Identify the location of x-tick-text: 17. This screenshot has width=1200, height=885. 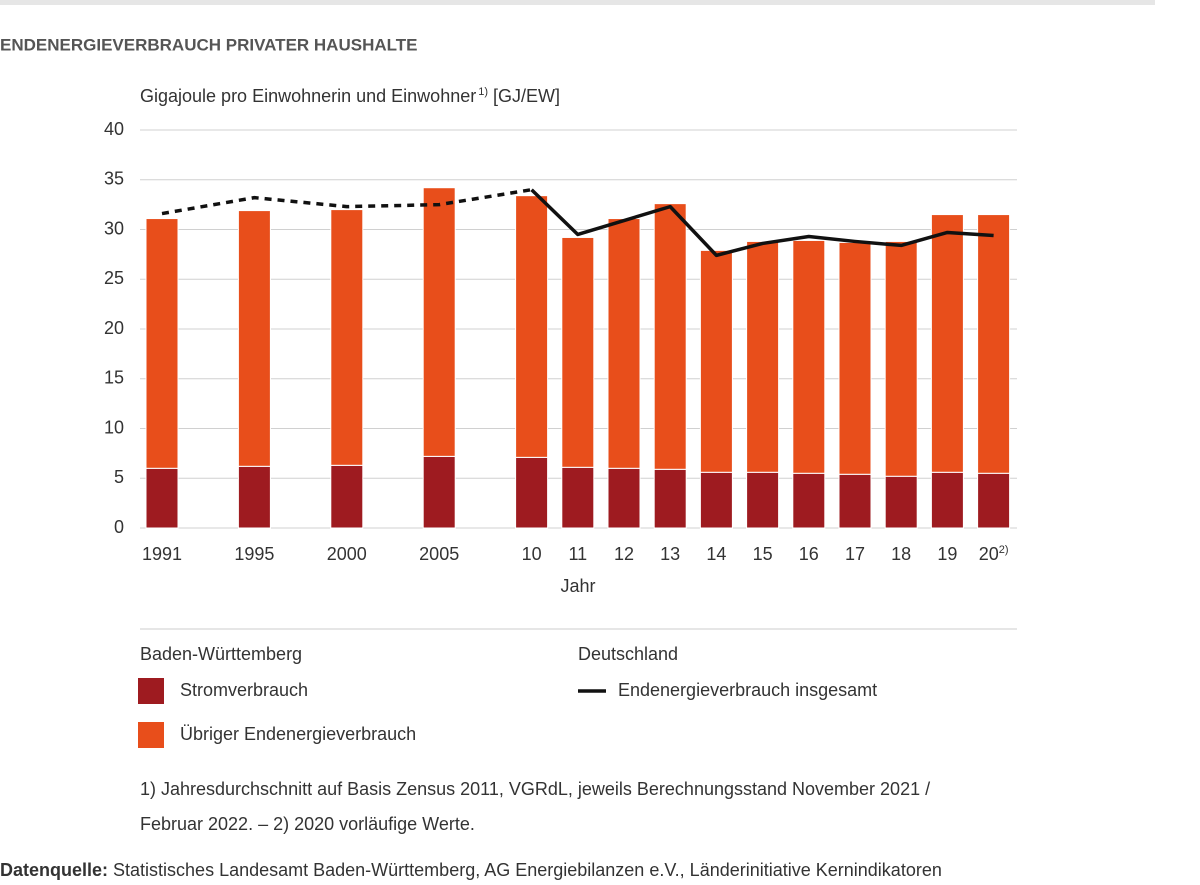
(855, 554).